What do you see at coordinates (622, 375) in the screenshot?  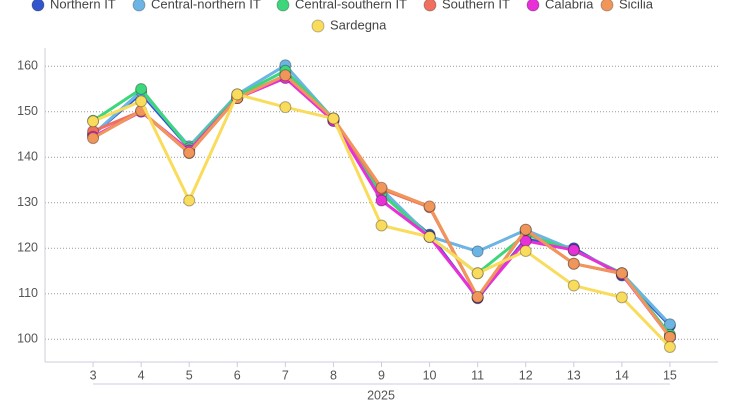 I see `x-tick-label: 14` at bounding box center [622, 375].